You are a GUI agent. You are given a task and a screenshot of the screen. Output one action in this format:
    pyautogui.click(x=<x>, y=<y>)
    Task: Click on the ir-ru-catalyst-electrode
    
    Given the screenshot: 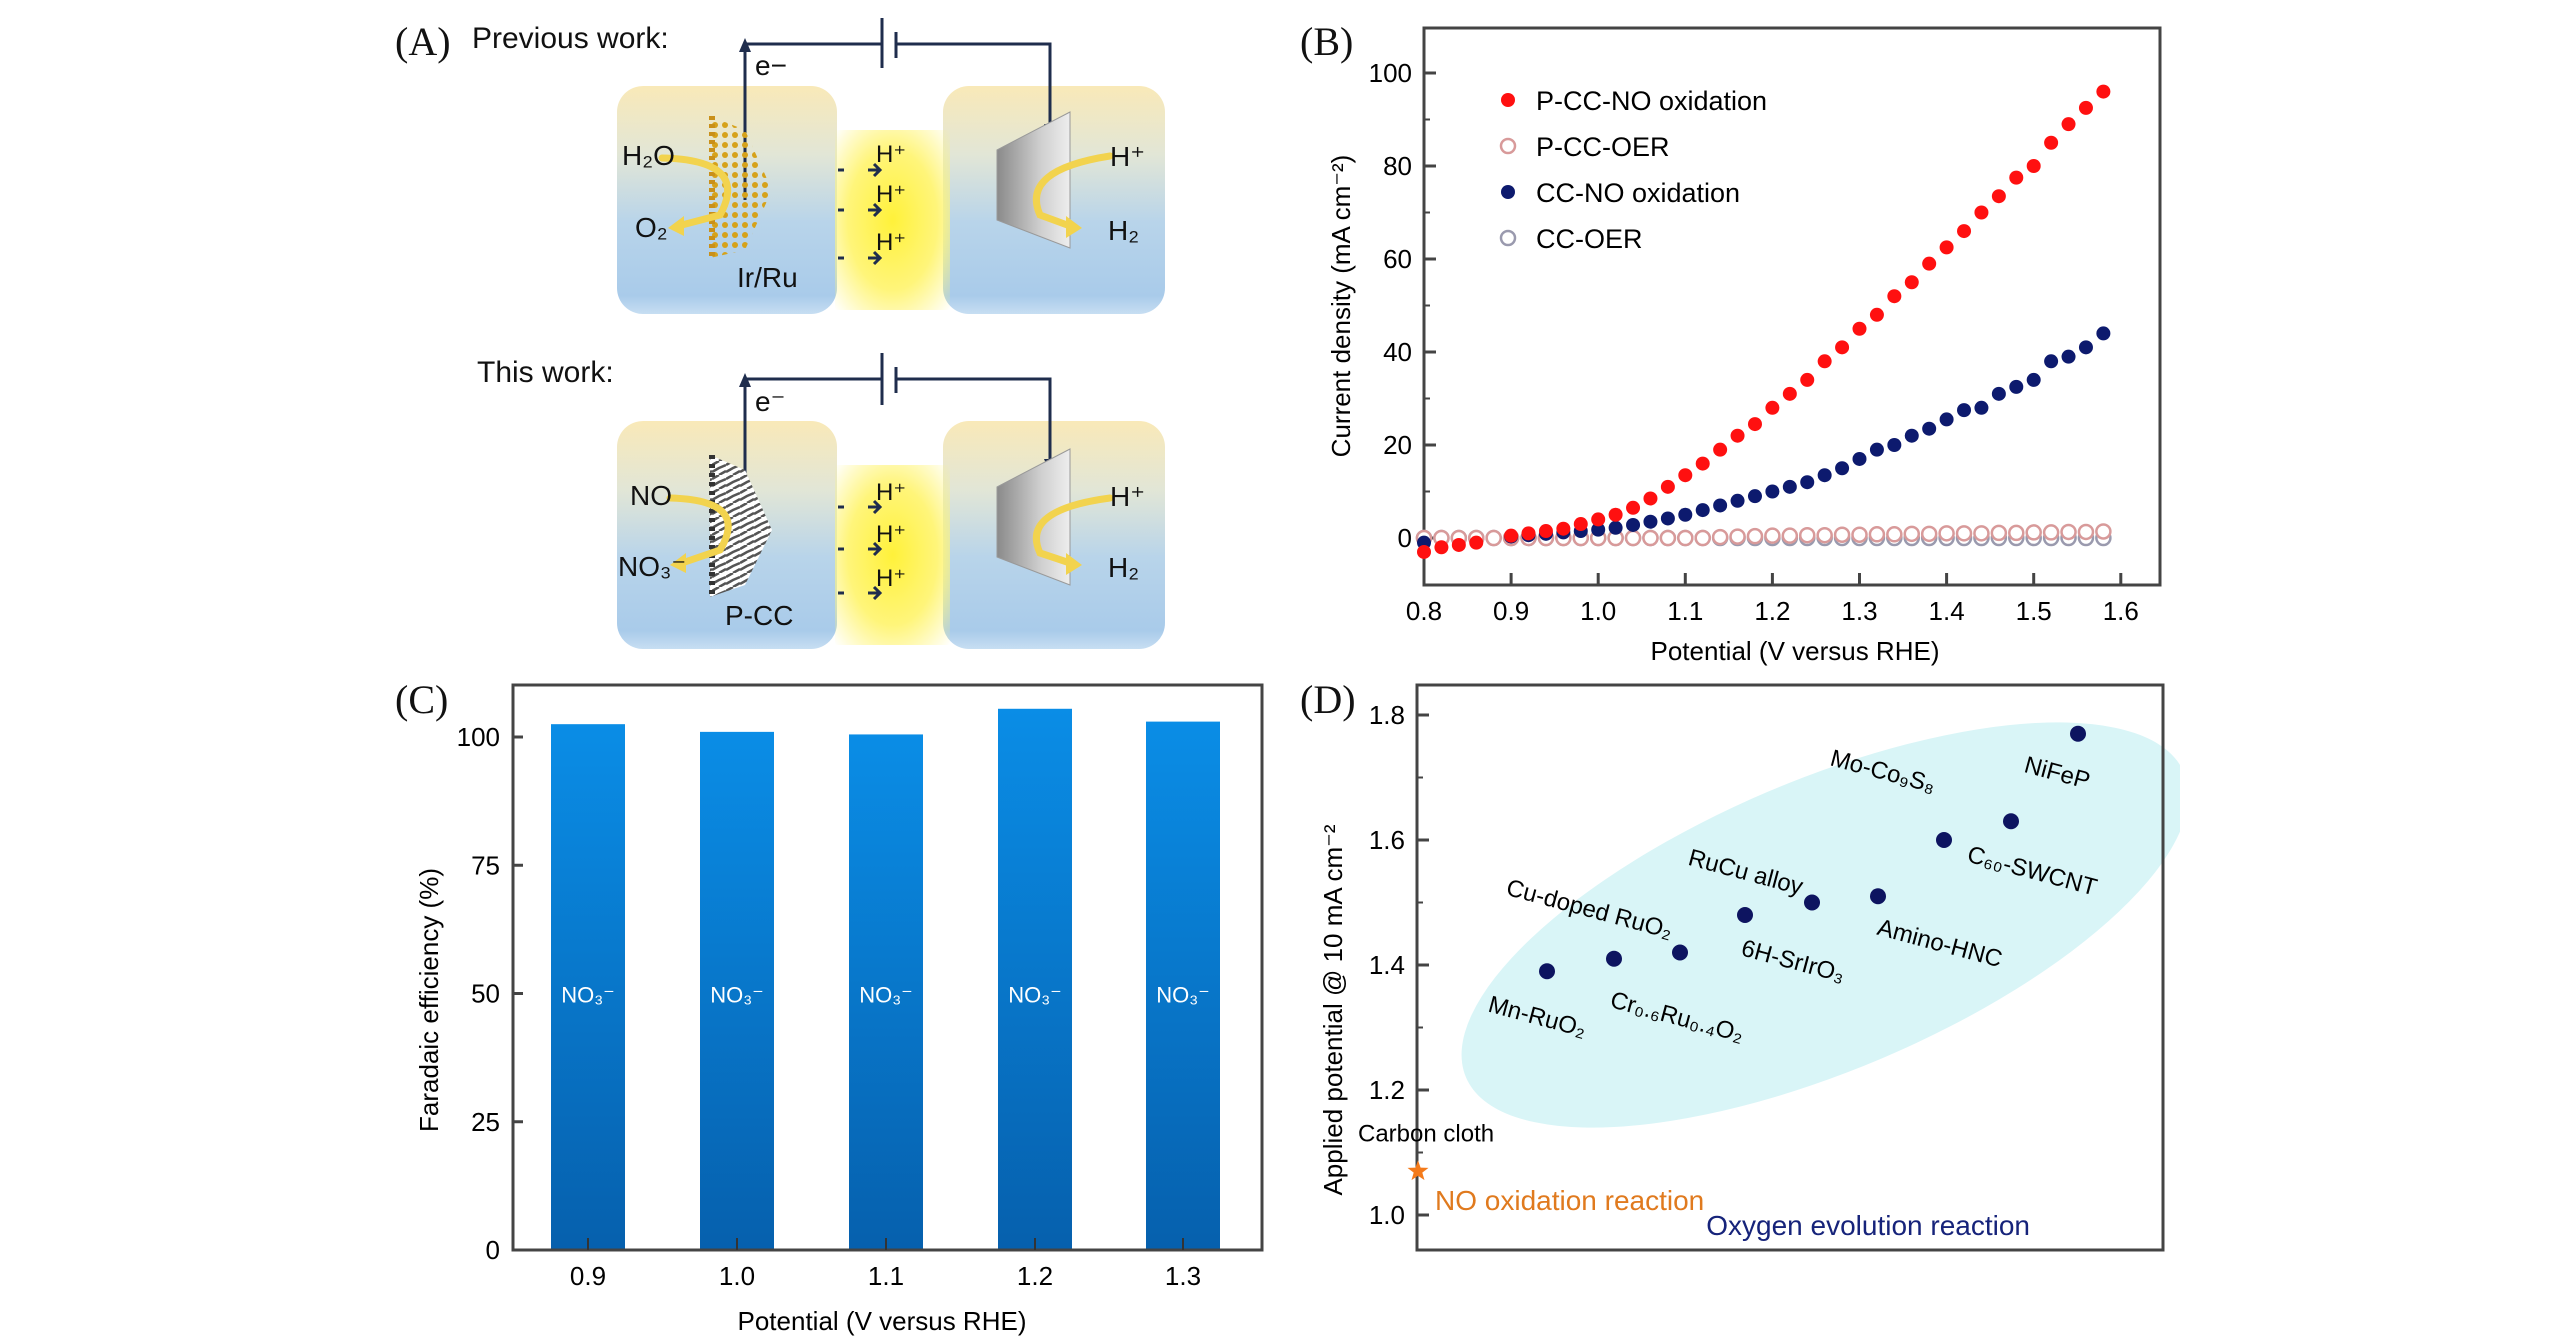 What is the action you would take?
    pyautogui.click(x=741, y=187)
    